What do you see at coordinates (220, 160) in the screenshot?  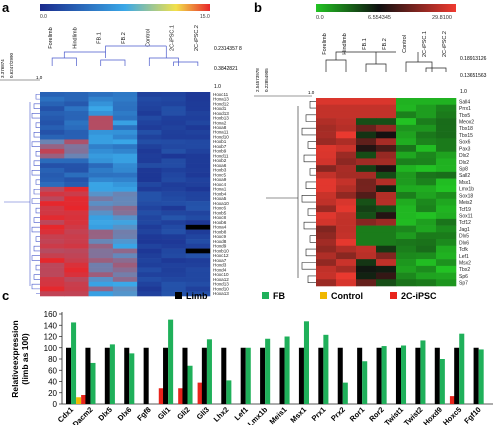 I see `row-label-a: Hoxb2` at bounding box center [220, 160].